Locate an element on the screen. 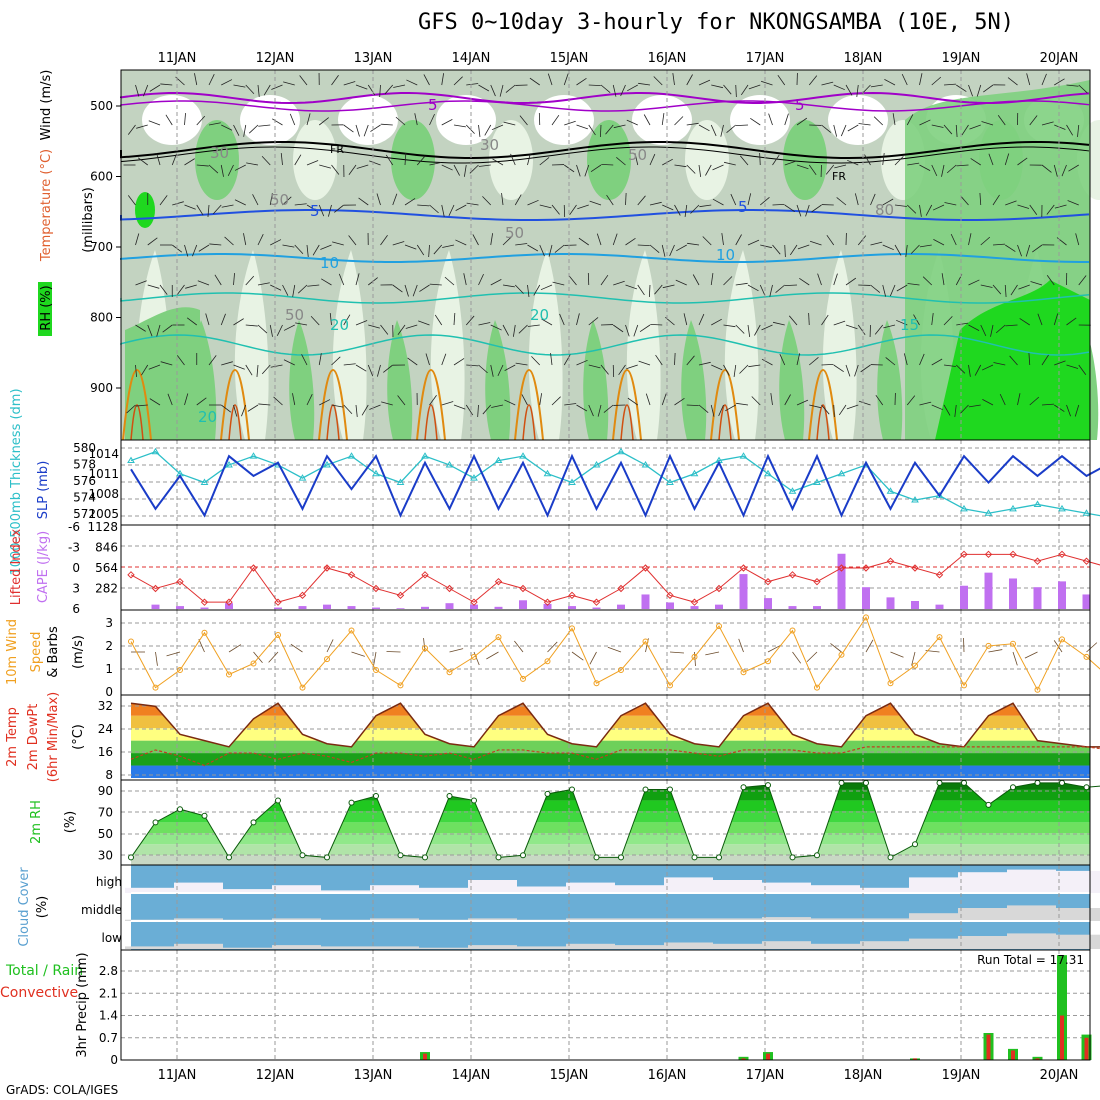 Image resolution: width=1100 pixels, height=1100 pixels. rh-point is located at coordinates (155, 822).